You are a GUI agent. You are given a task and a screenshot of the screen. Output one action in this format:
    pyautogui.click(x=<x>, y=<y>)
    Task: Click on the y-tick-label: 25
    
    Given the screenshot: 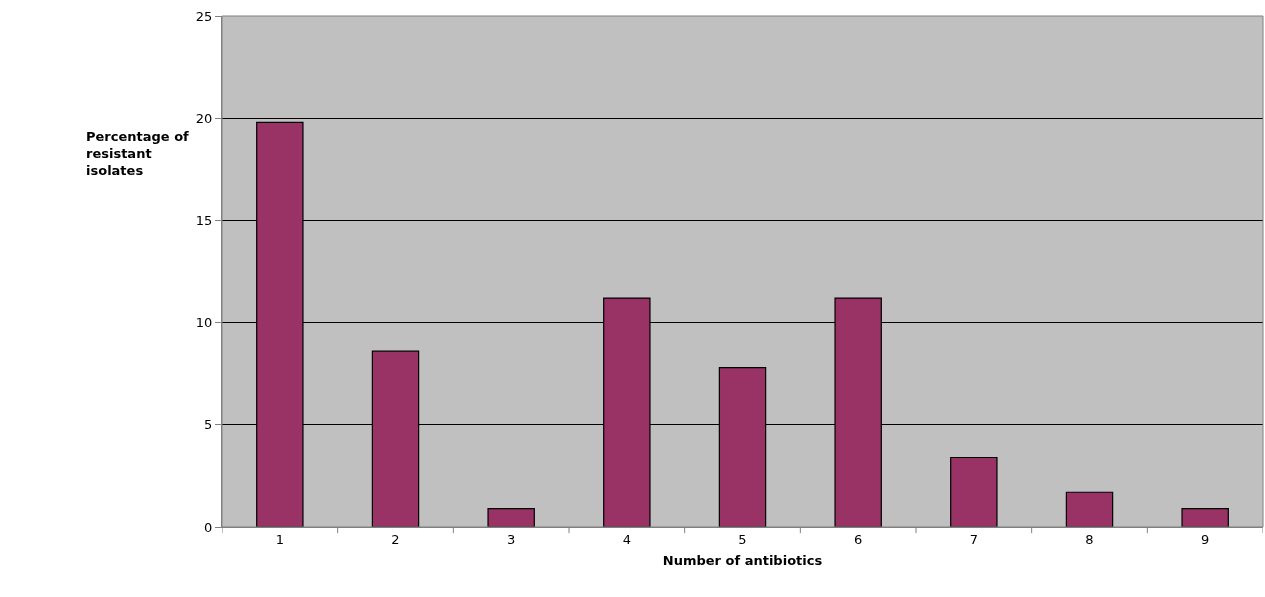 What is the action you would take?
    pyautogui.click(x=204, y=16)
    